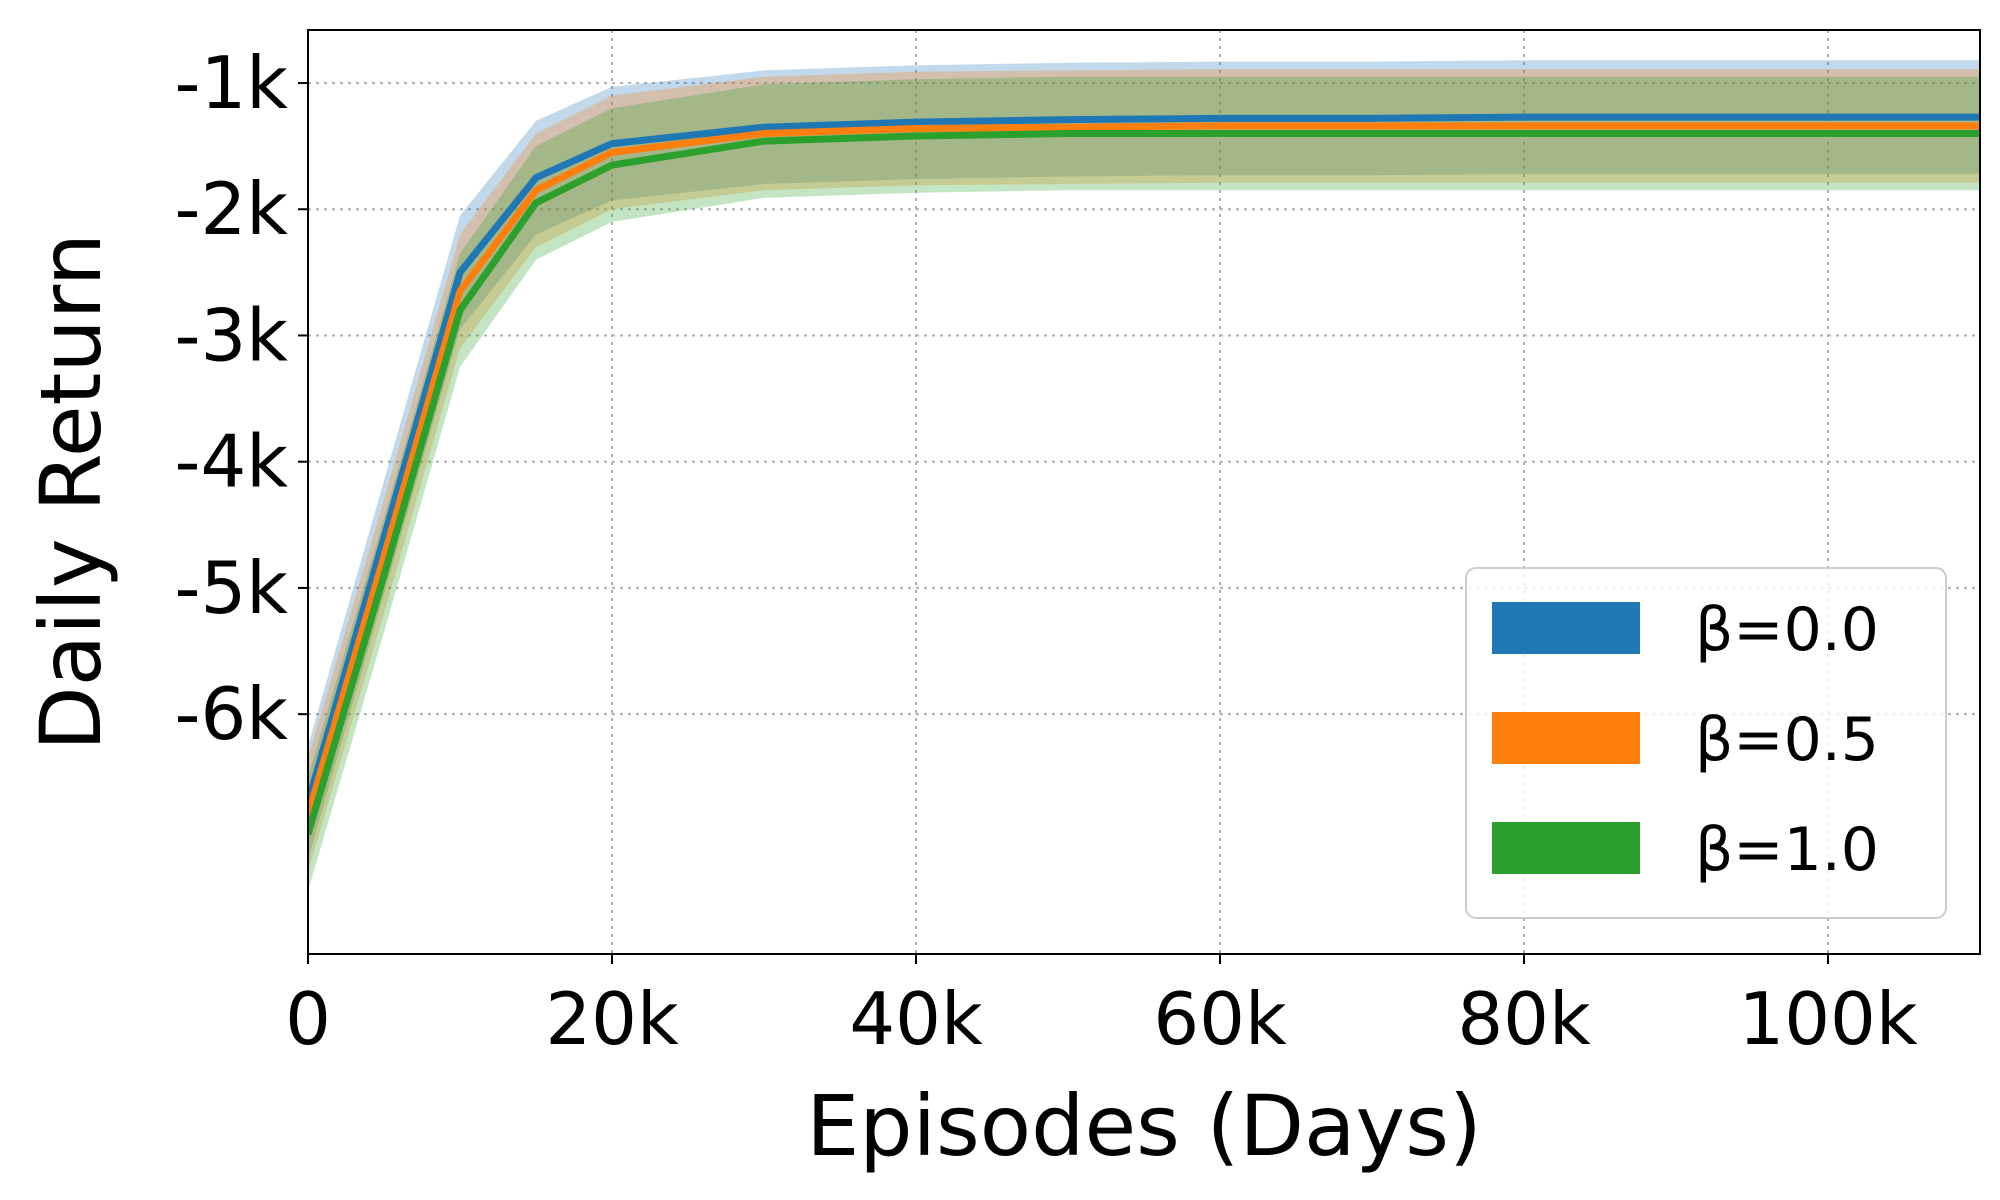  What do you see at coordinates (232, 209) in the screenshot?
I see `y-tick-label: -2k` at bounding box center [232, 209].